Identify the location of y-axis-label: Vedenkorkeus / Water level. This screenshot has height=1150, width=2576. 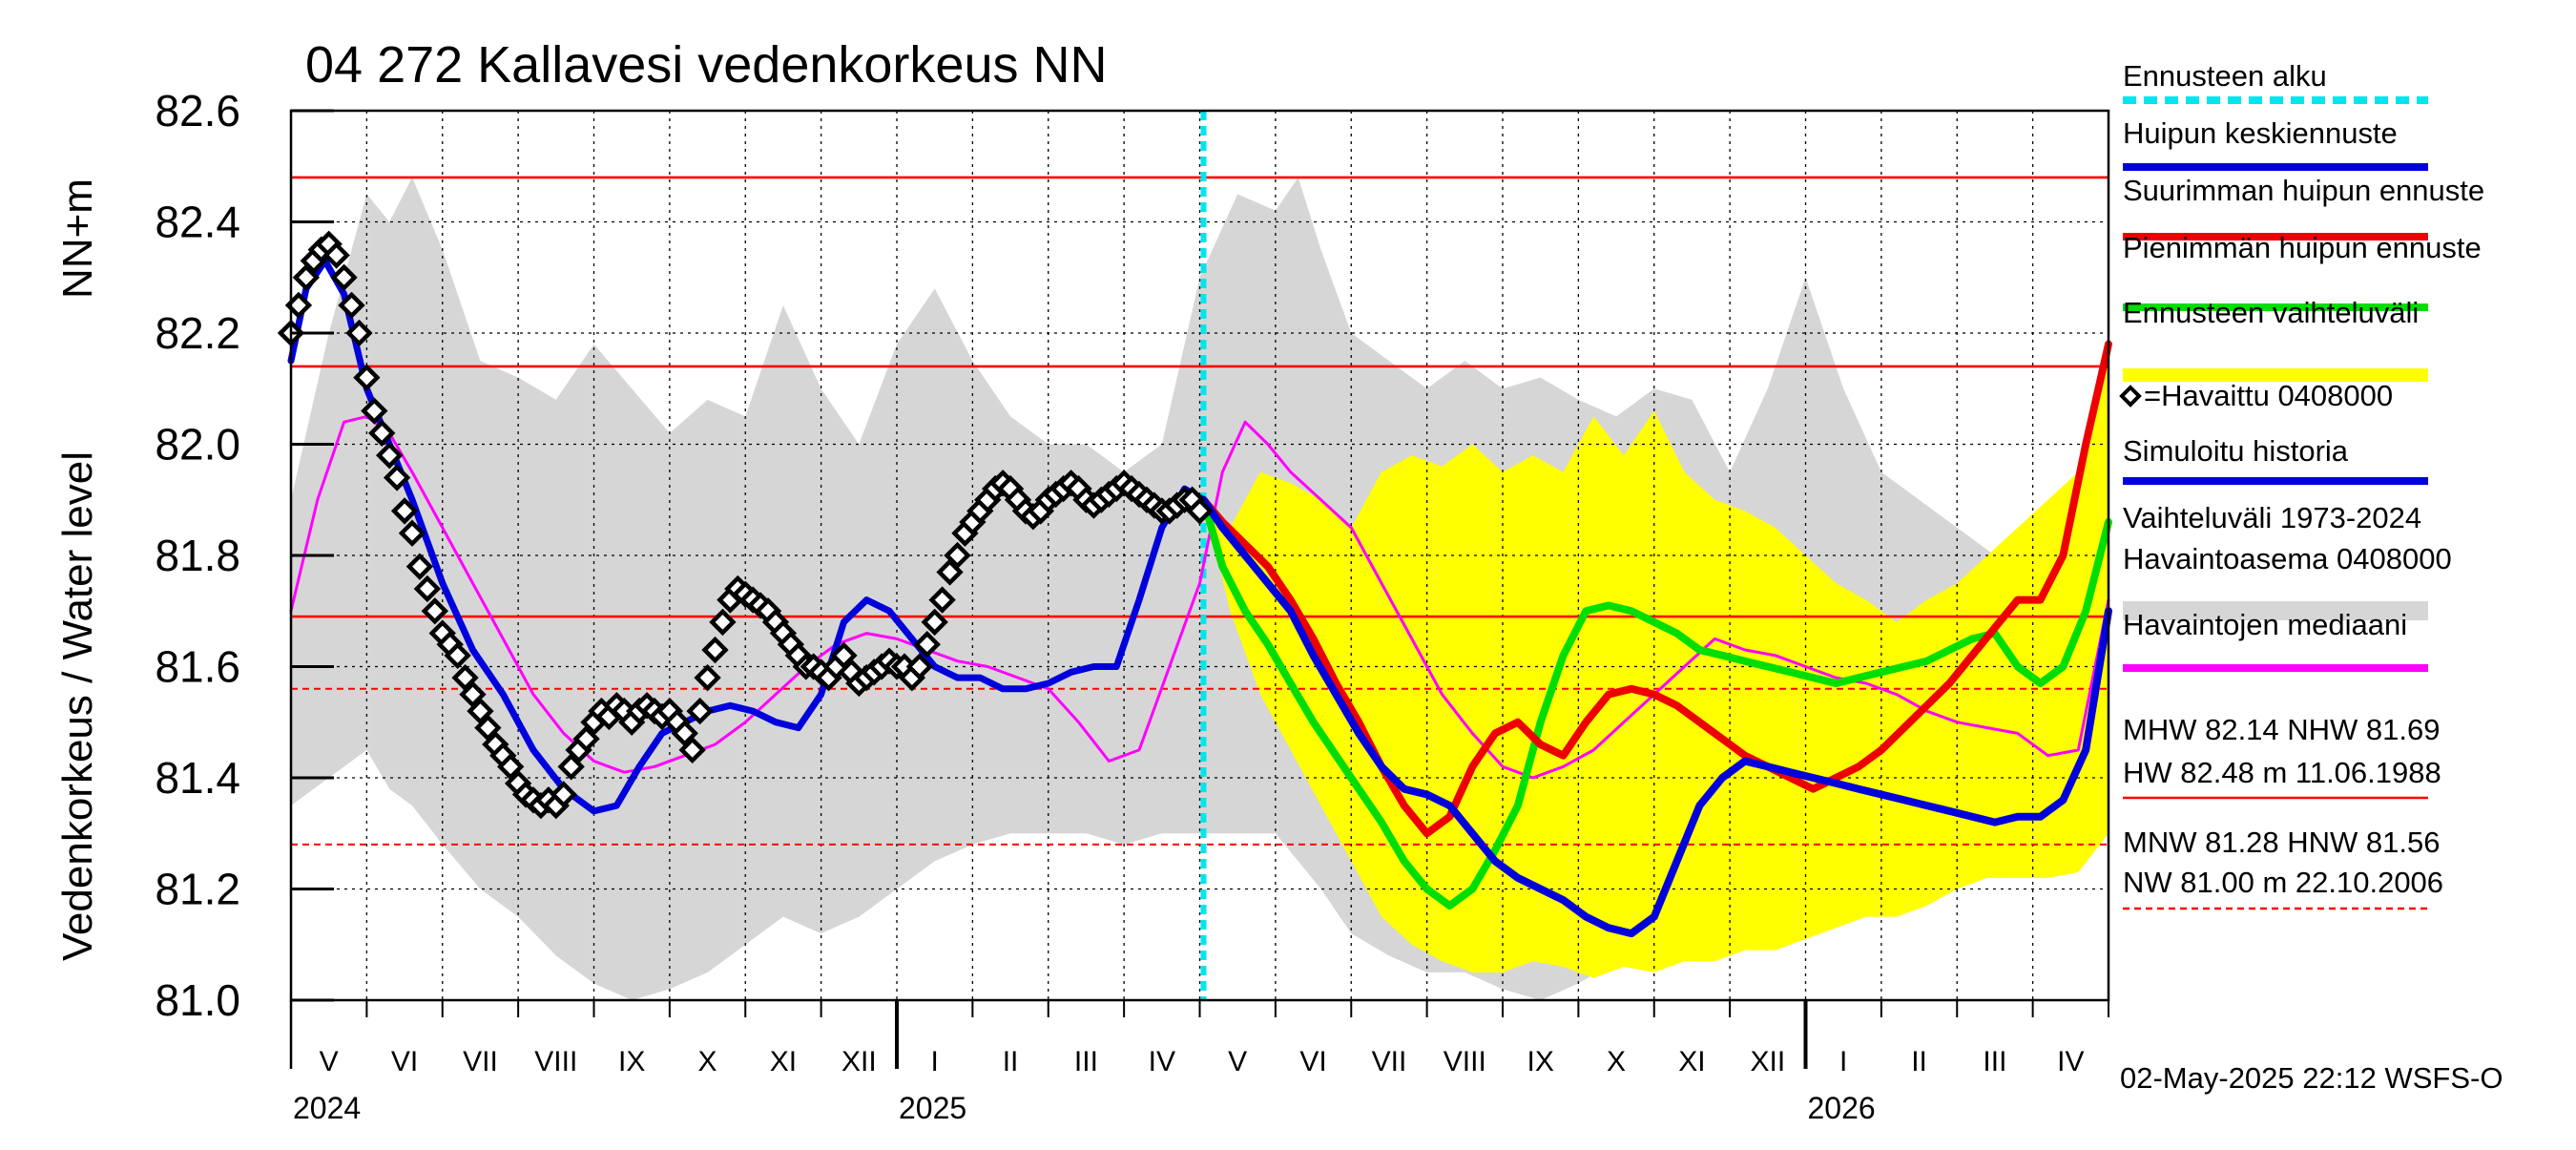
(77, 706).